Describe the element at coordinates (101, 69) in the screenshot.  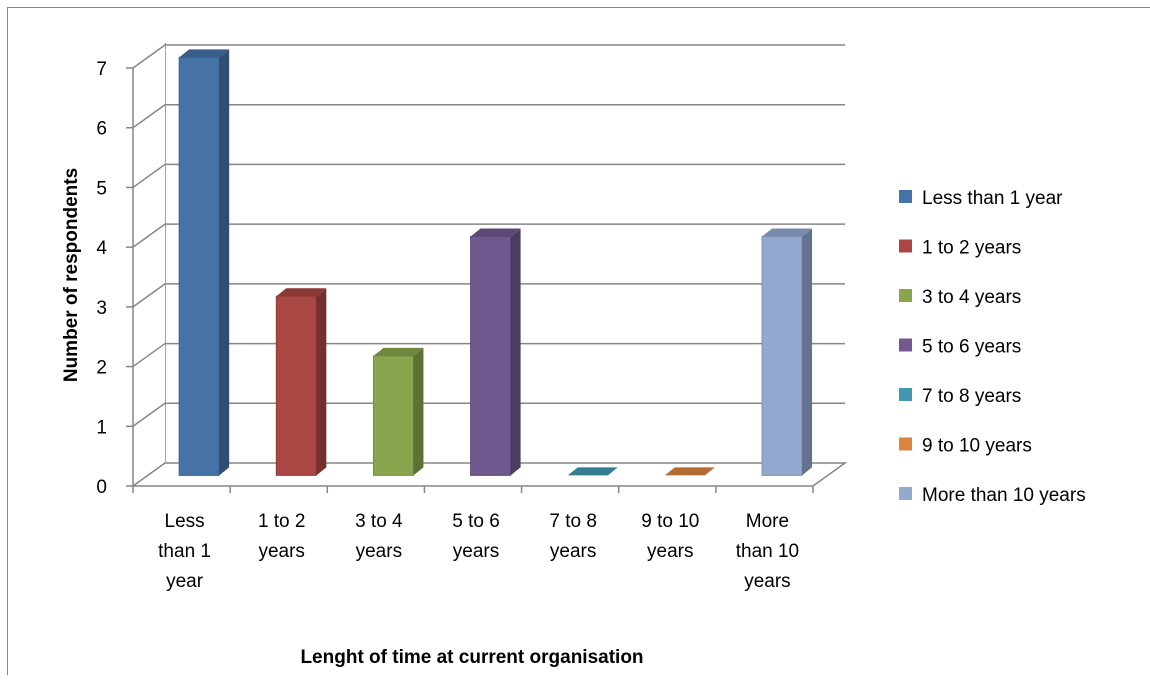
I see `y-tick-label: 7` at that location.